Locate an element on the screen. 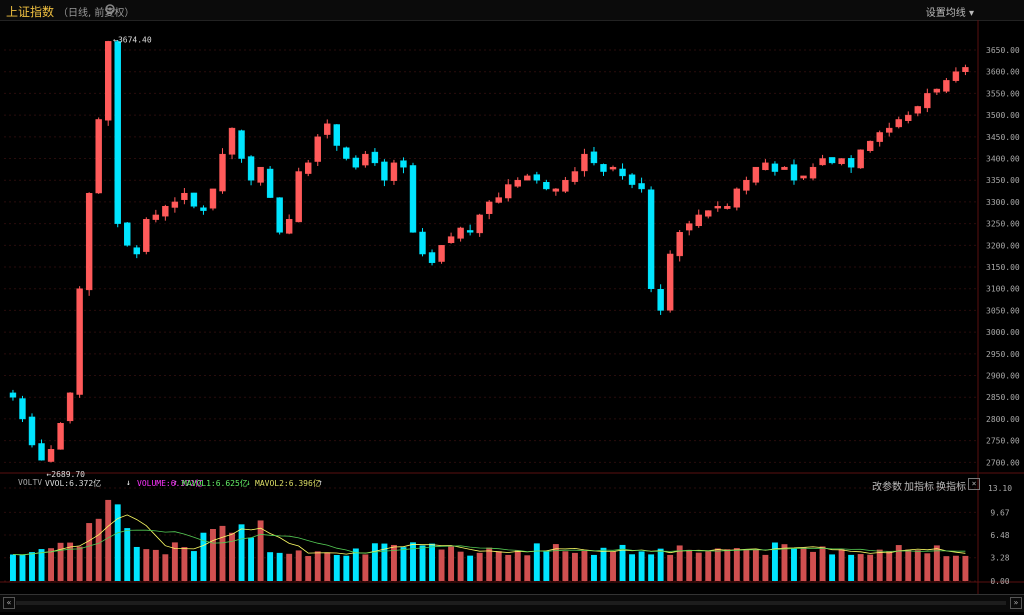 The width and height of the screenshot is (1024, 615). up-arrow-icon: ↑ is located at coordinates (320, 482).